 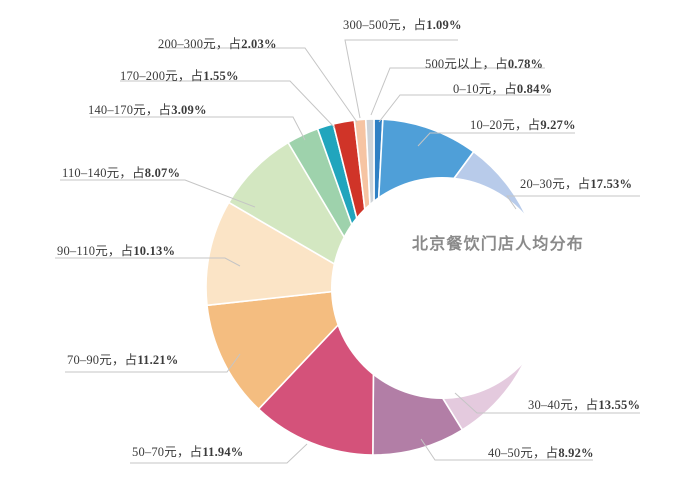 I want to click on label-line-70–90元, so click(x=153, y=363).